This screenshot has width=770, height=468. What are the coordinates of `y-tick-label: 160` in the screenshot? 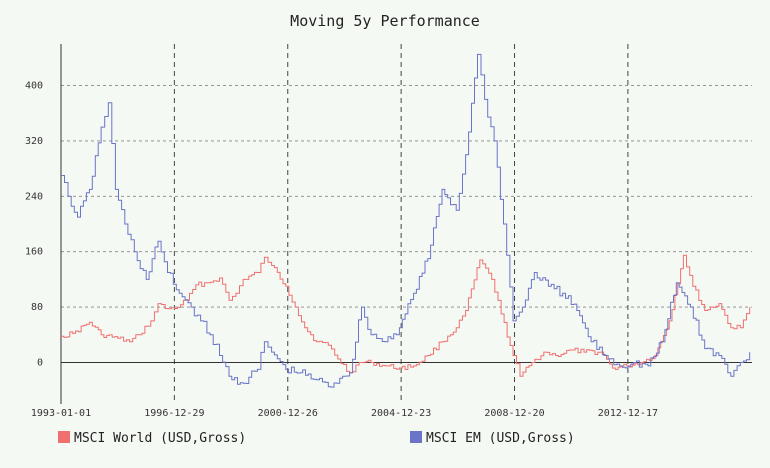 It's located at (34, 252).